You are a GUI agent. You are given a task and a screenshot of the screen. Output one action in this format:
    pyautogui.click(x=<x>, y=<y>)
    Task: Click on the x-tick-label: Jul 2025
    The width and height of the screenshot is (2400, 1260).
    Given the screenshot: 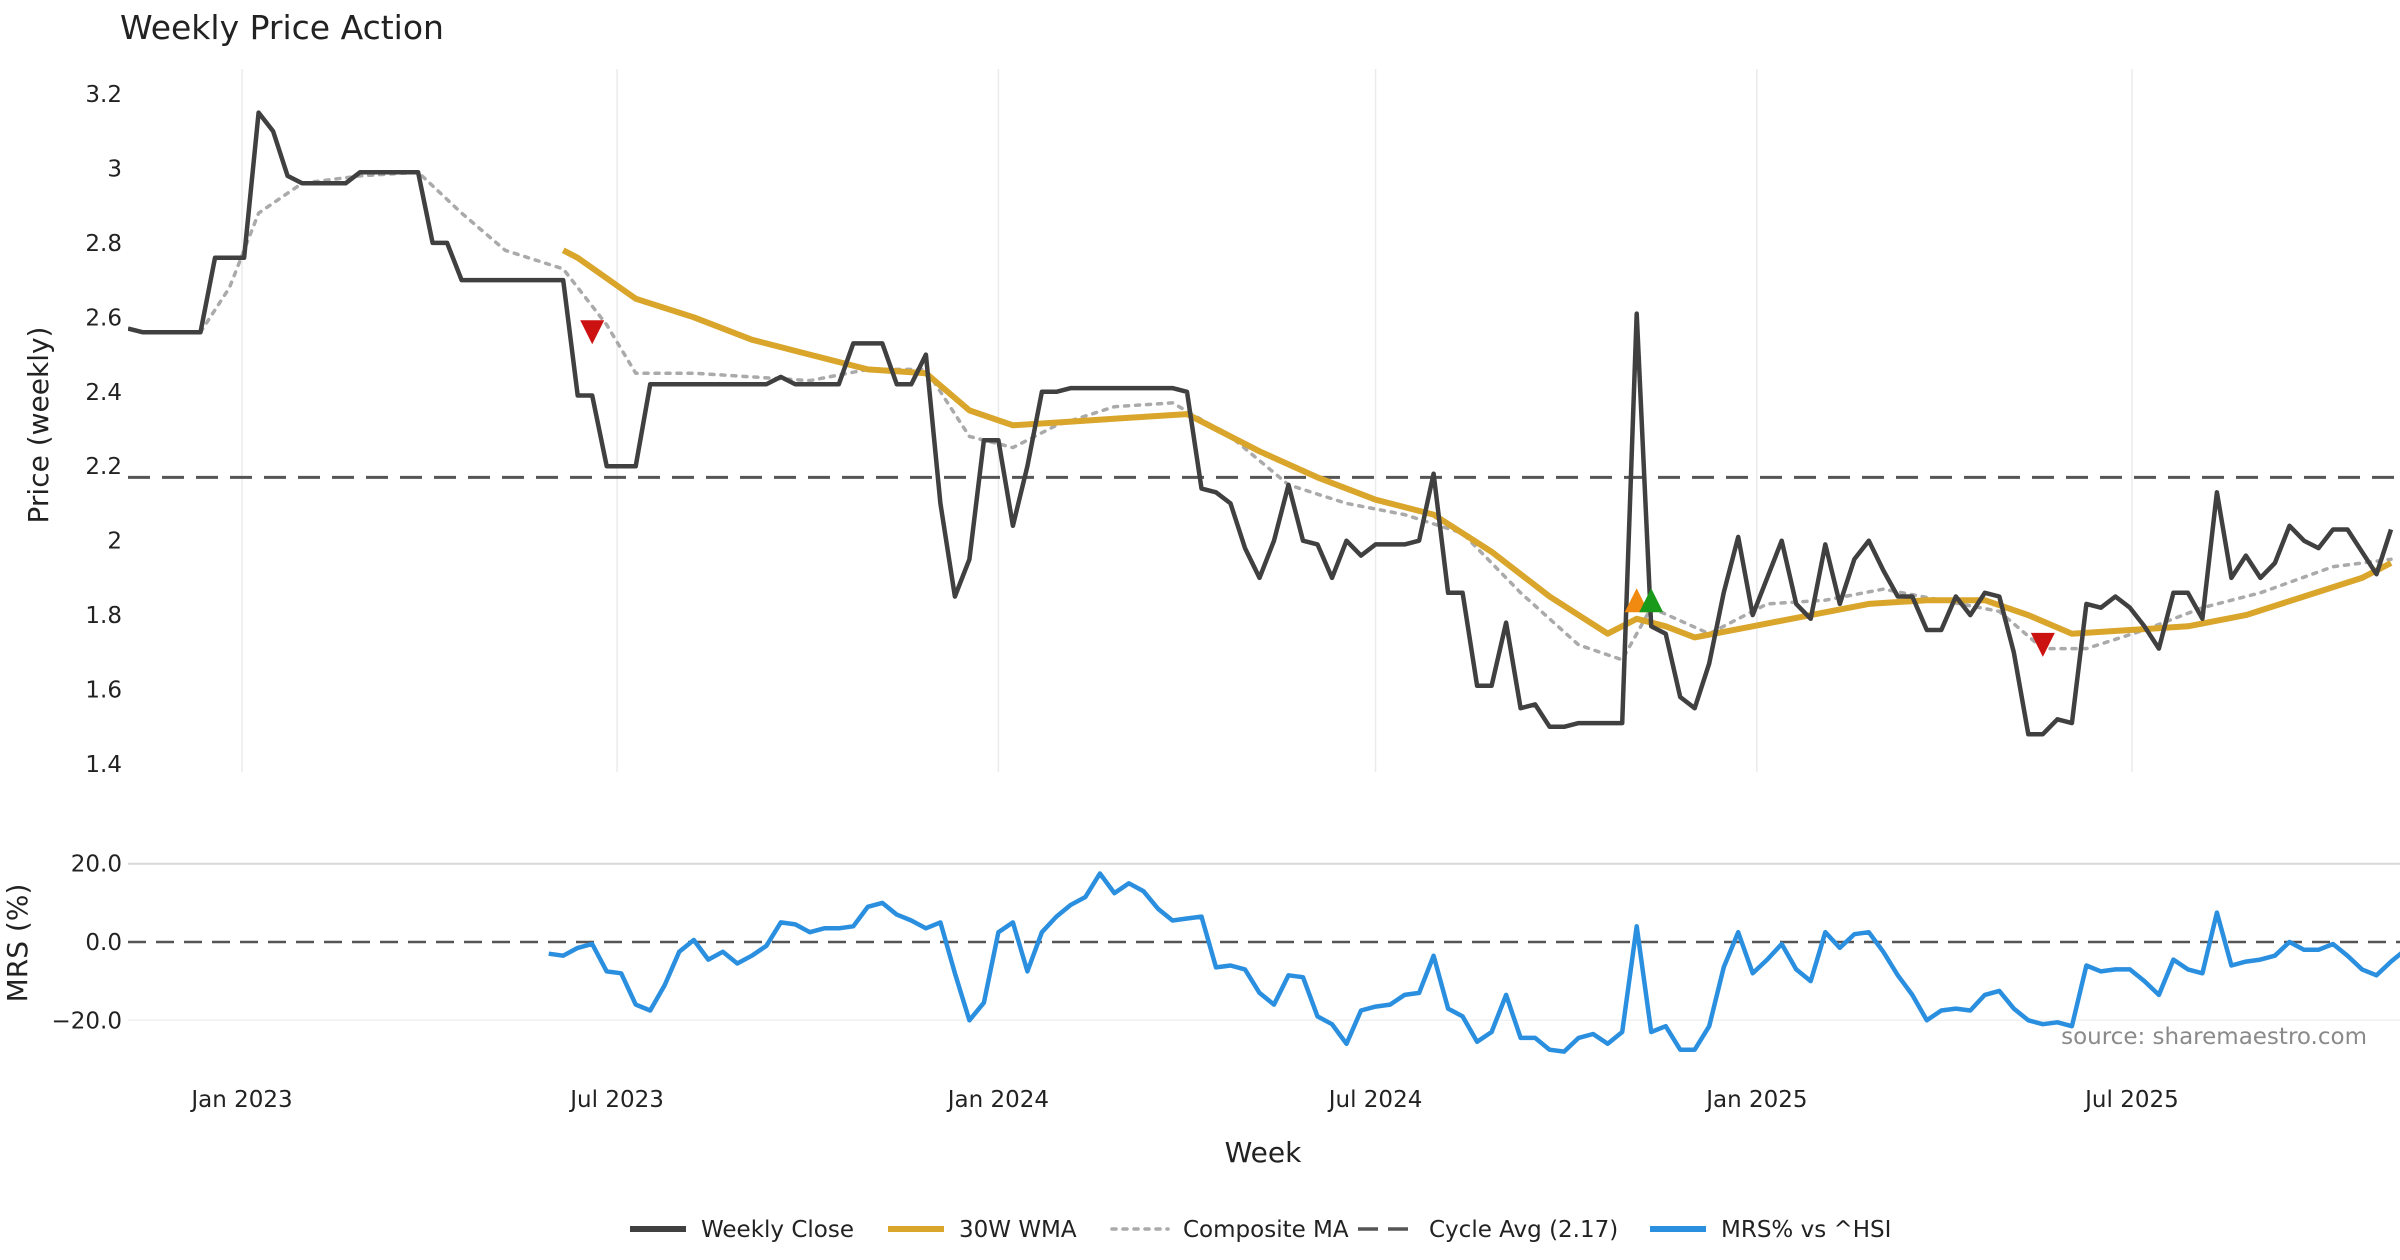 What is the action you would take?
    pyautogui.click(x=2131, y=1100)
    